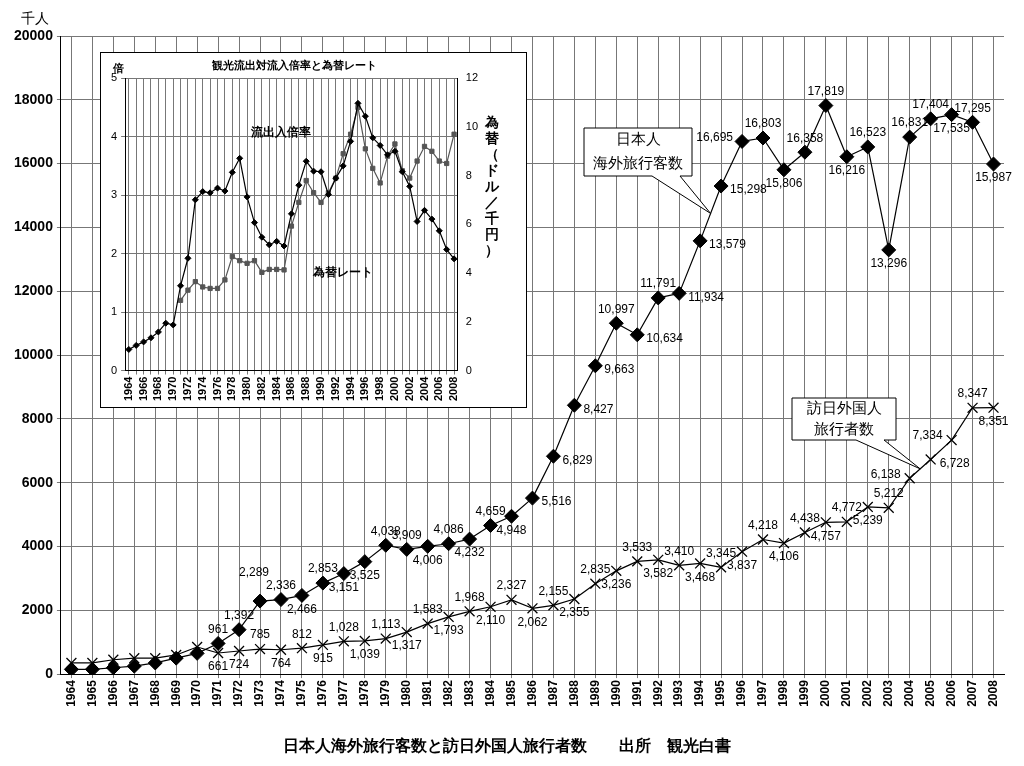  Describe the element at coordinates (552, 693) in the screenshot. I see `x-tick-label: 1987` at that location.